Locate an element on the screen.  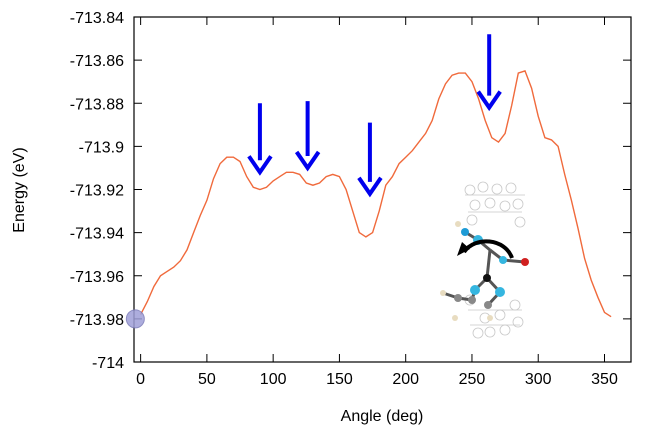
x-tick-label: 50 is located at coordinates (207, 379).